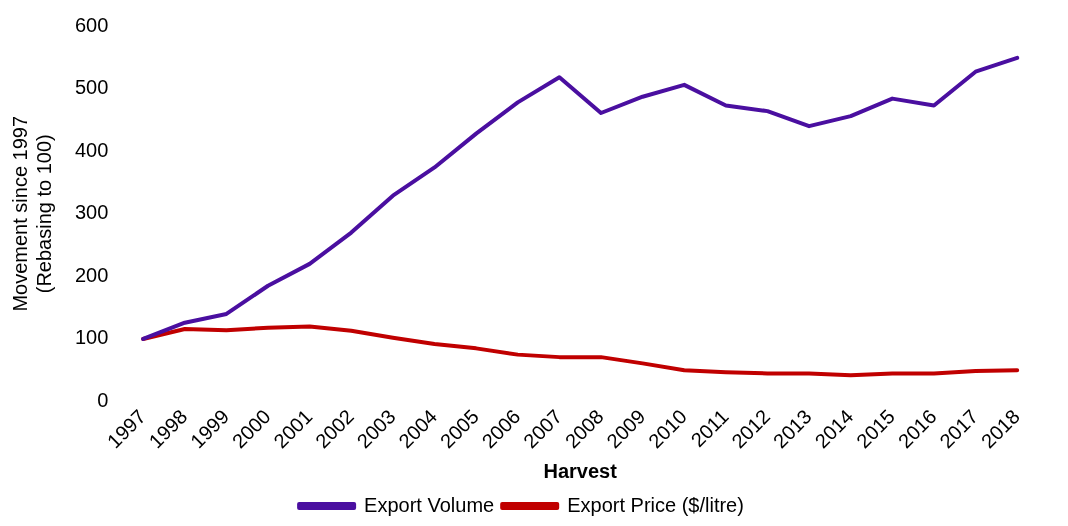 The height and width of the screenshot is (526, 1068). What do you see at coordinates (580, 470) in the screenshot?
I see `x-axis-title: Harvest` at bounding box center [580, 470].